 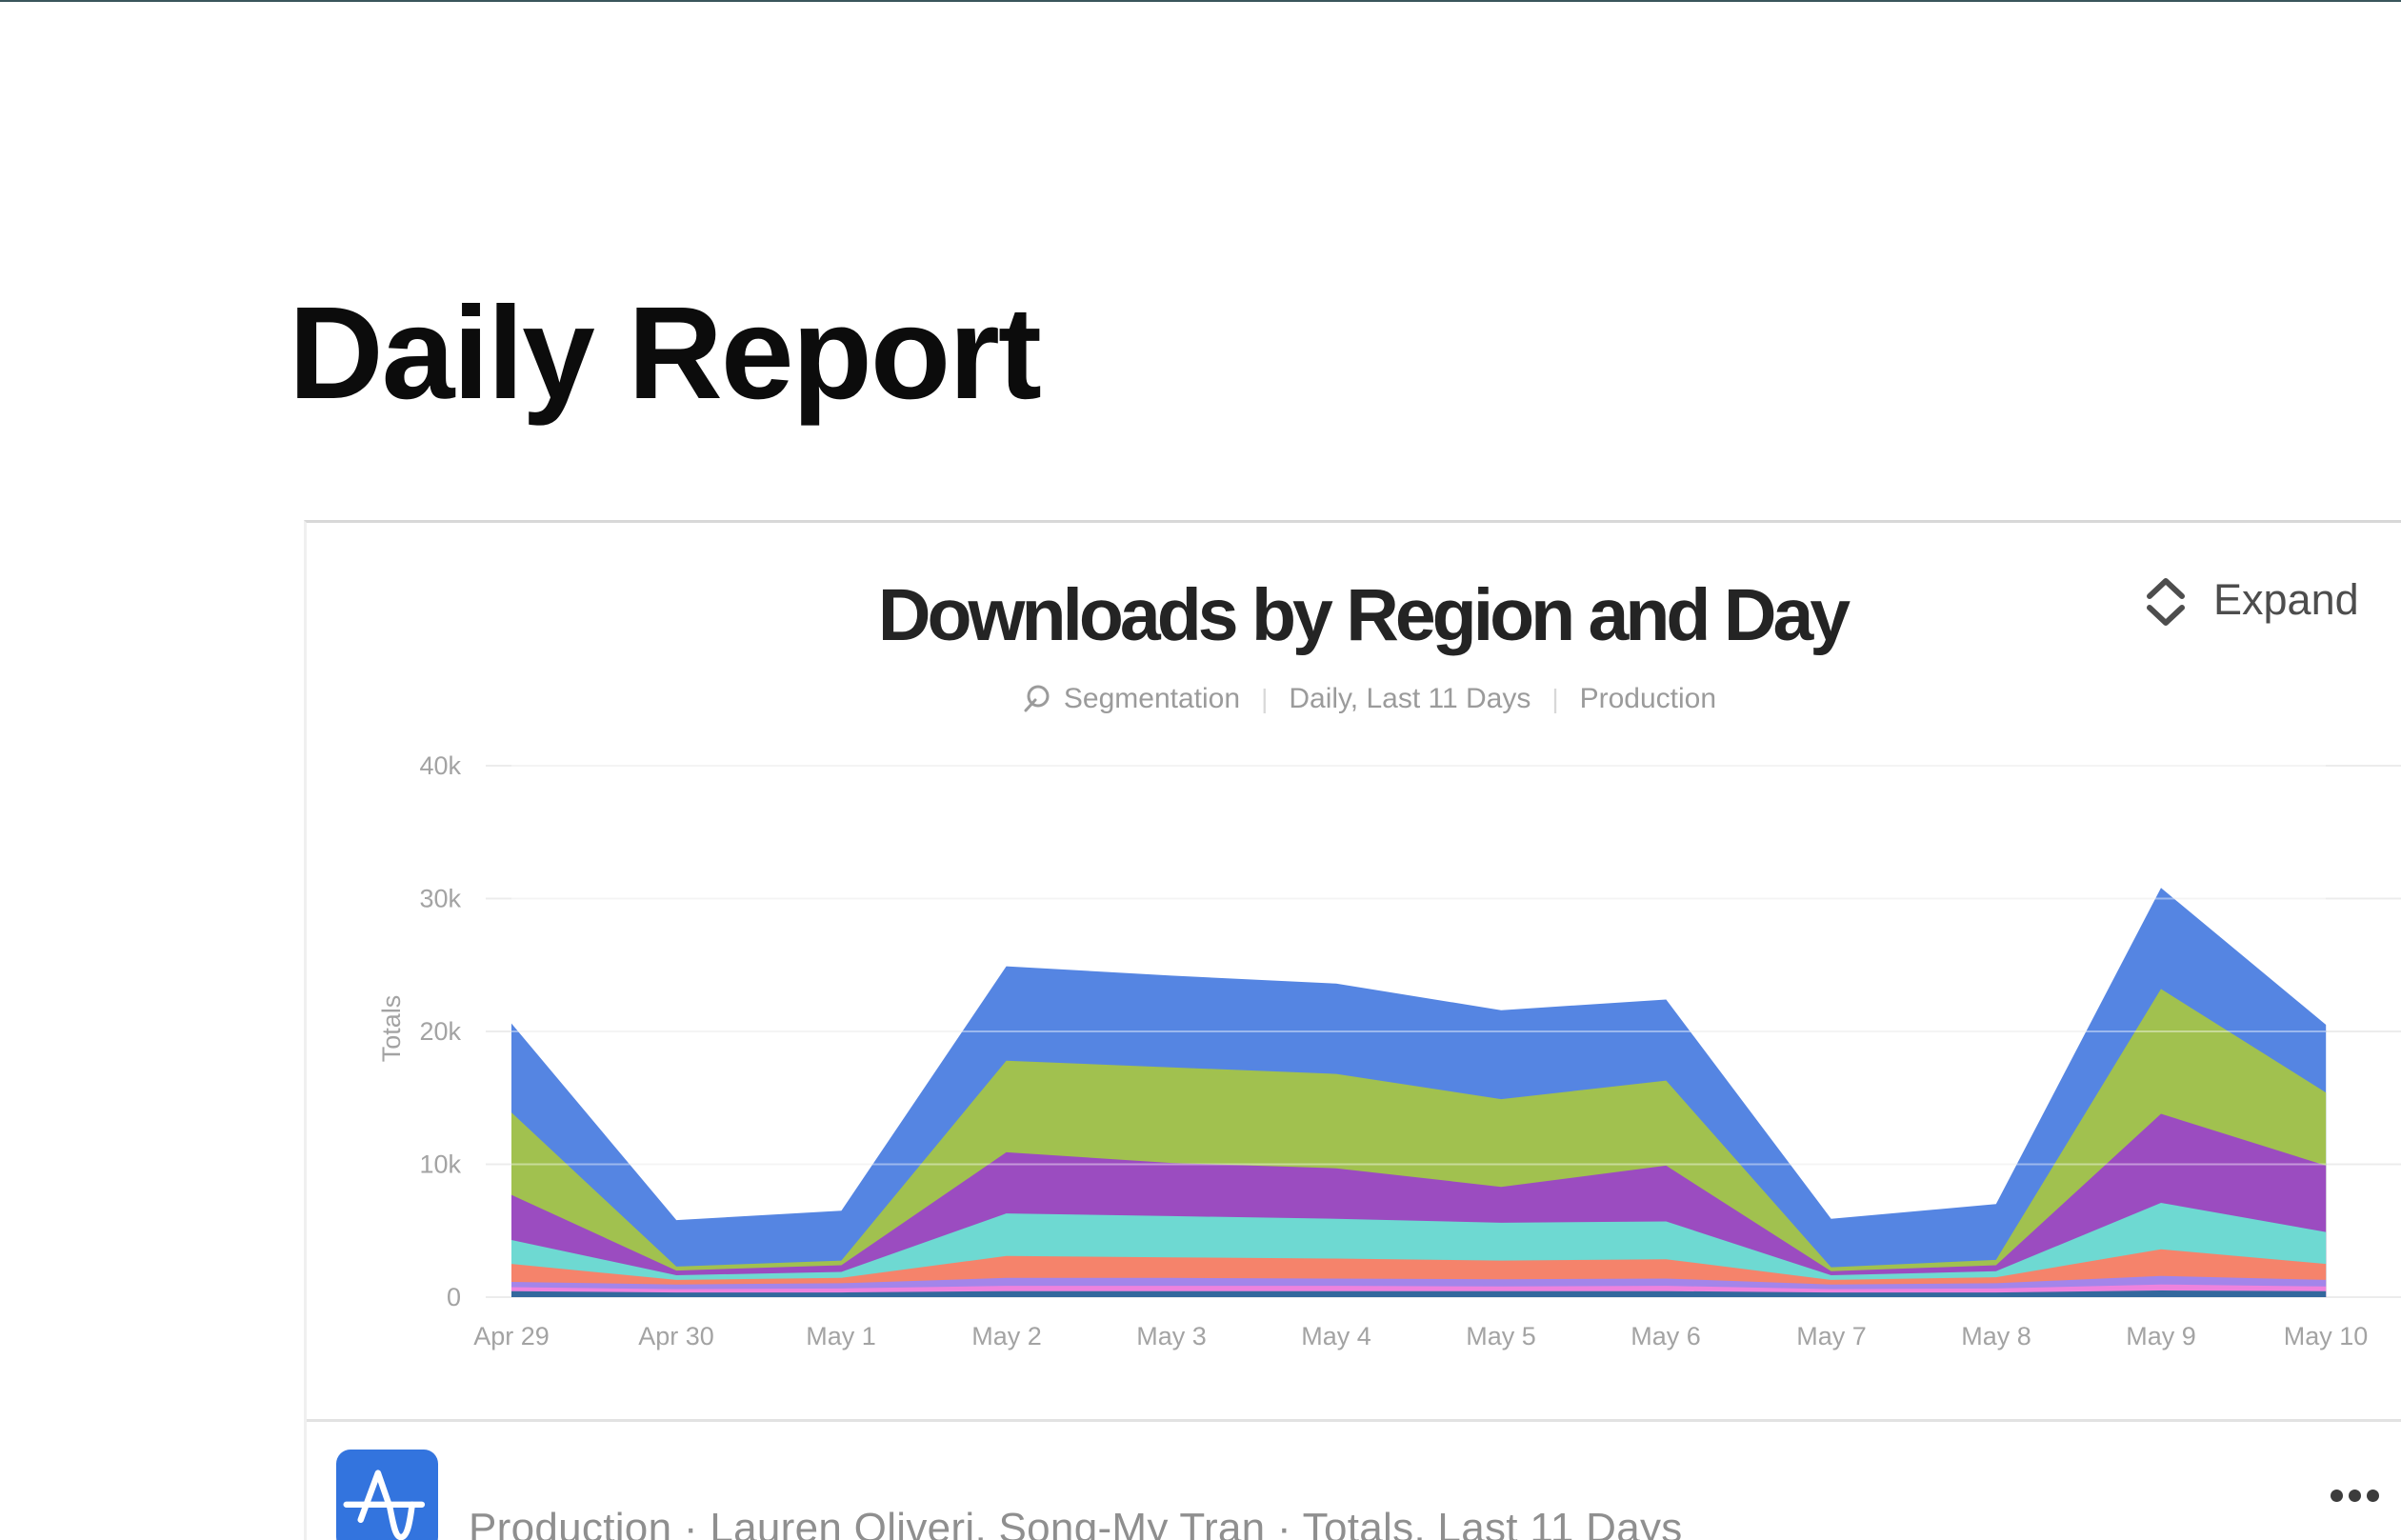 I want to click on svg-text: 20k, so click(x=440, y=1031).